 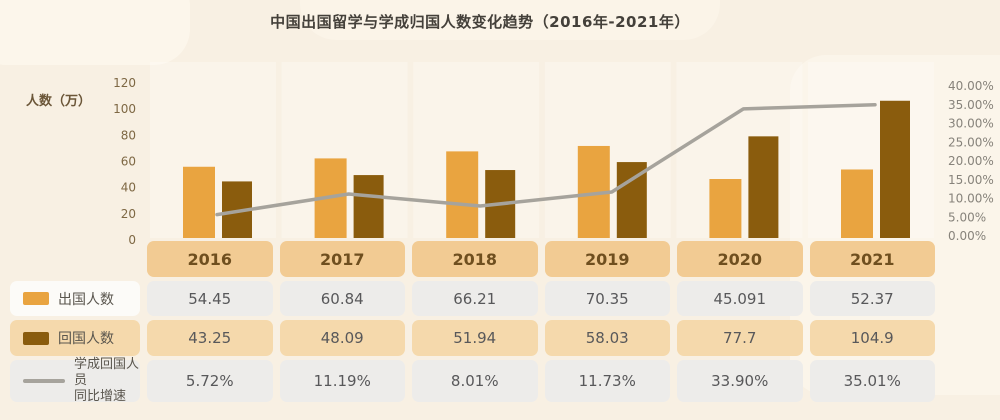 I want to click on right-axis-tick: 10.00%, so click(x=971, y=199).